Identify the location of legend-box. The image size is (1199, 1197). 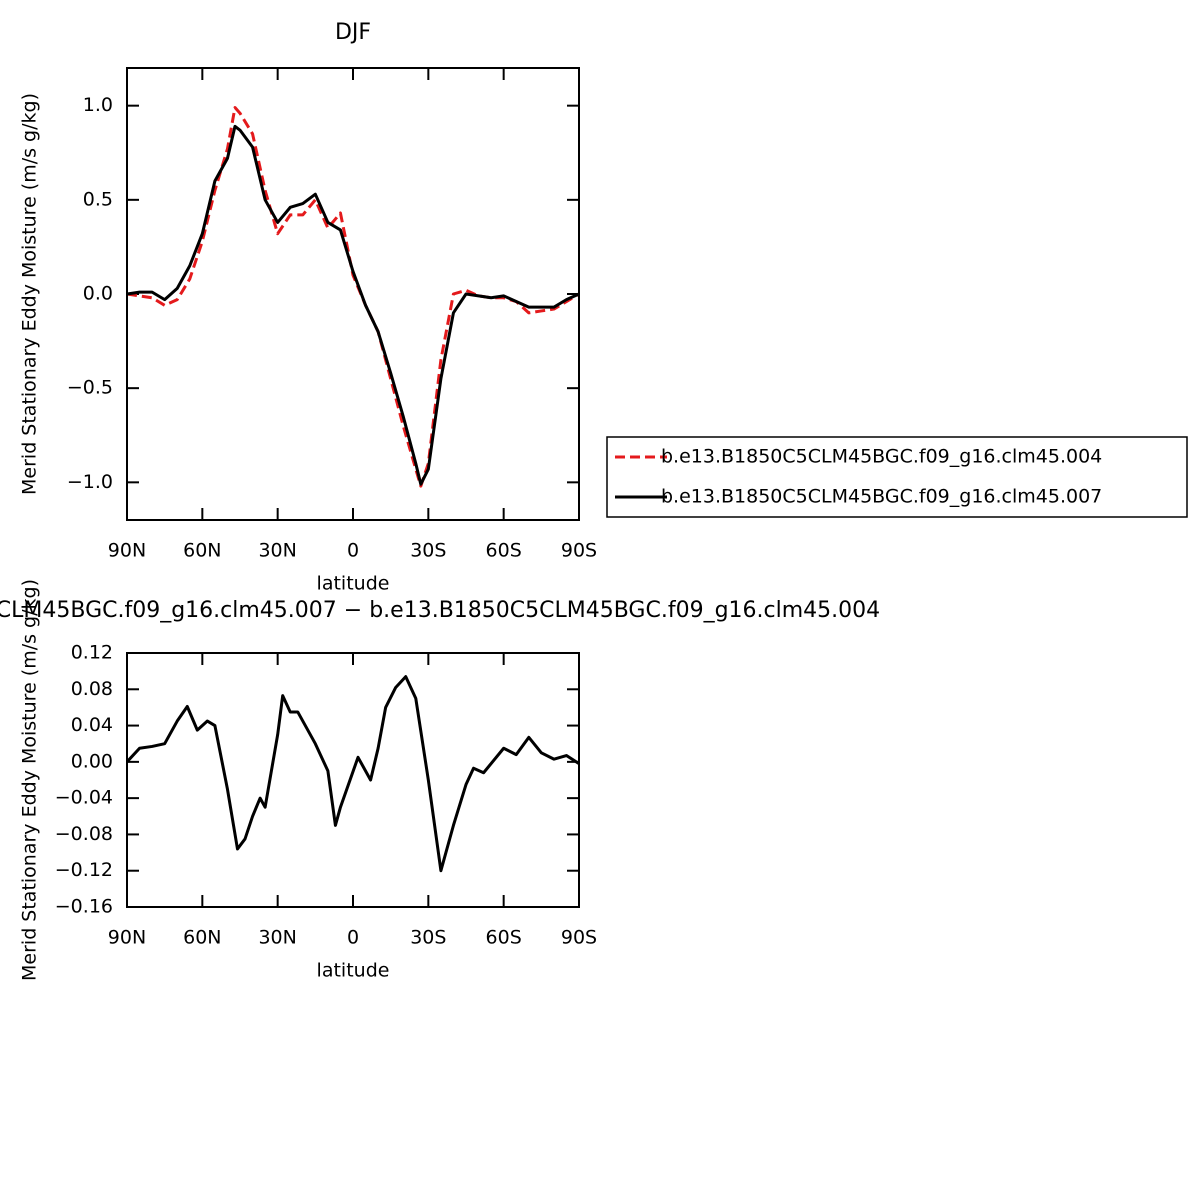
(897, 477).